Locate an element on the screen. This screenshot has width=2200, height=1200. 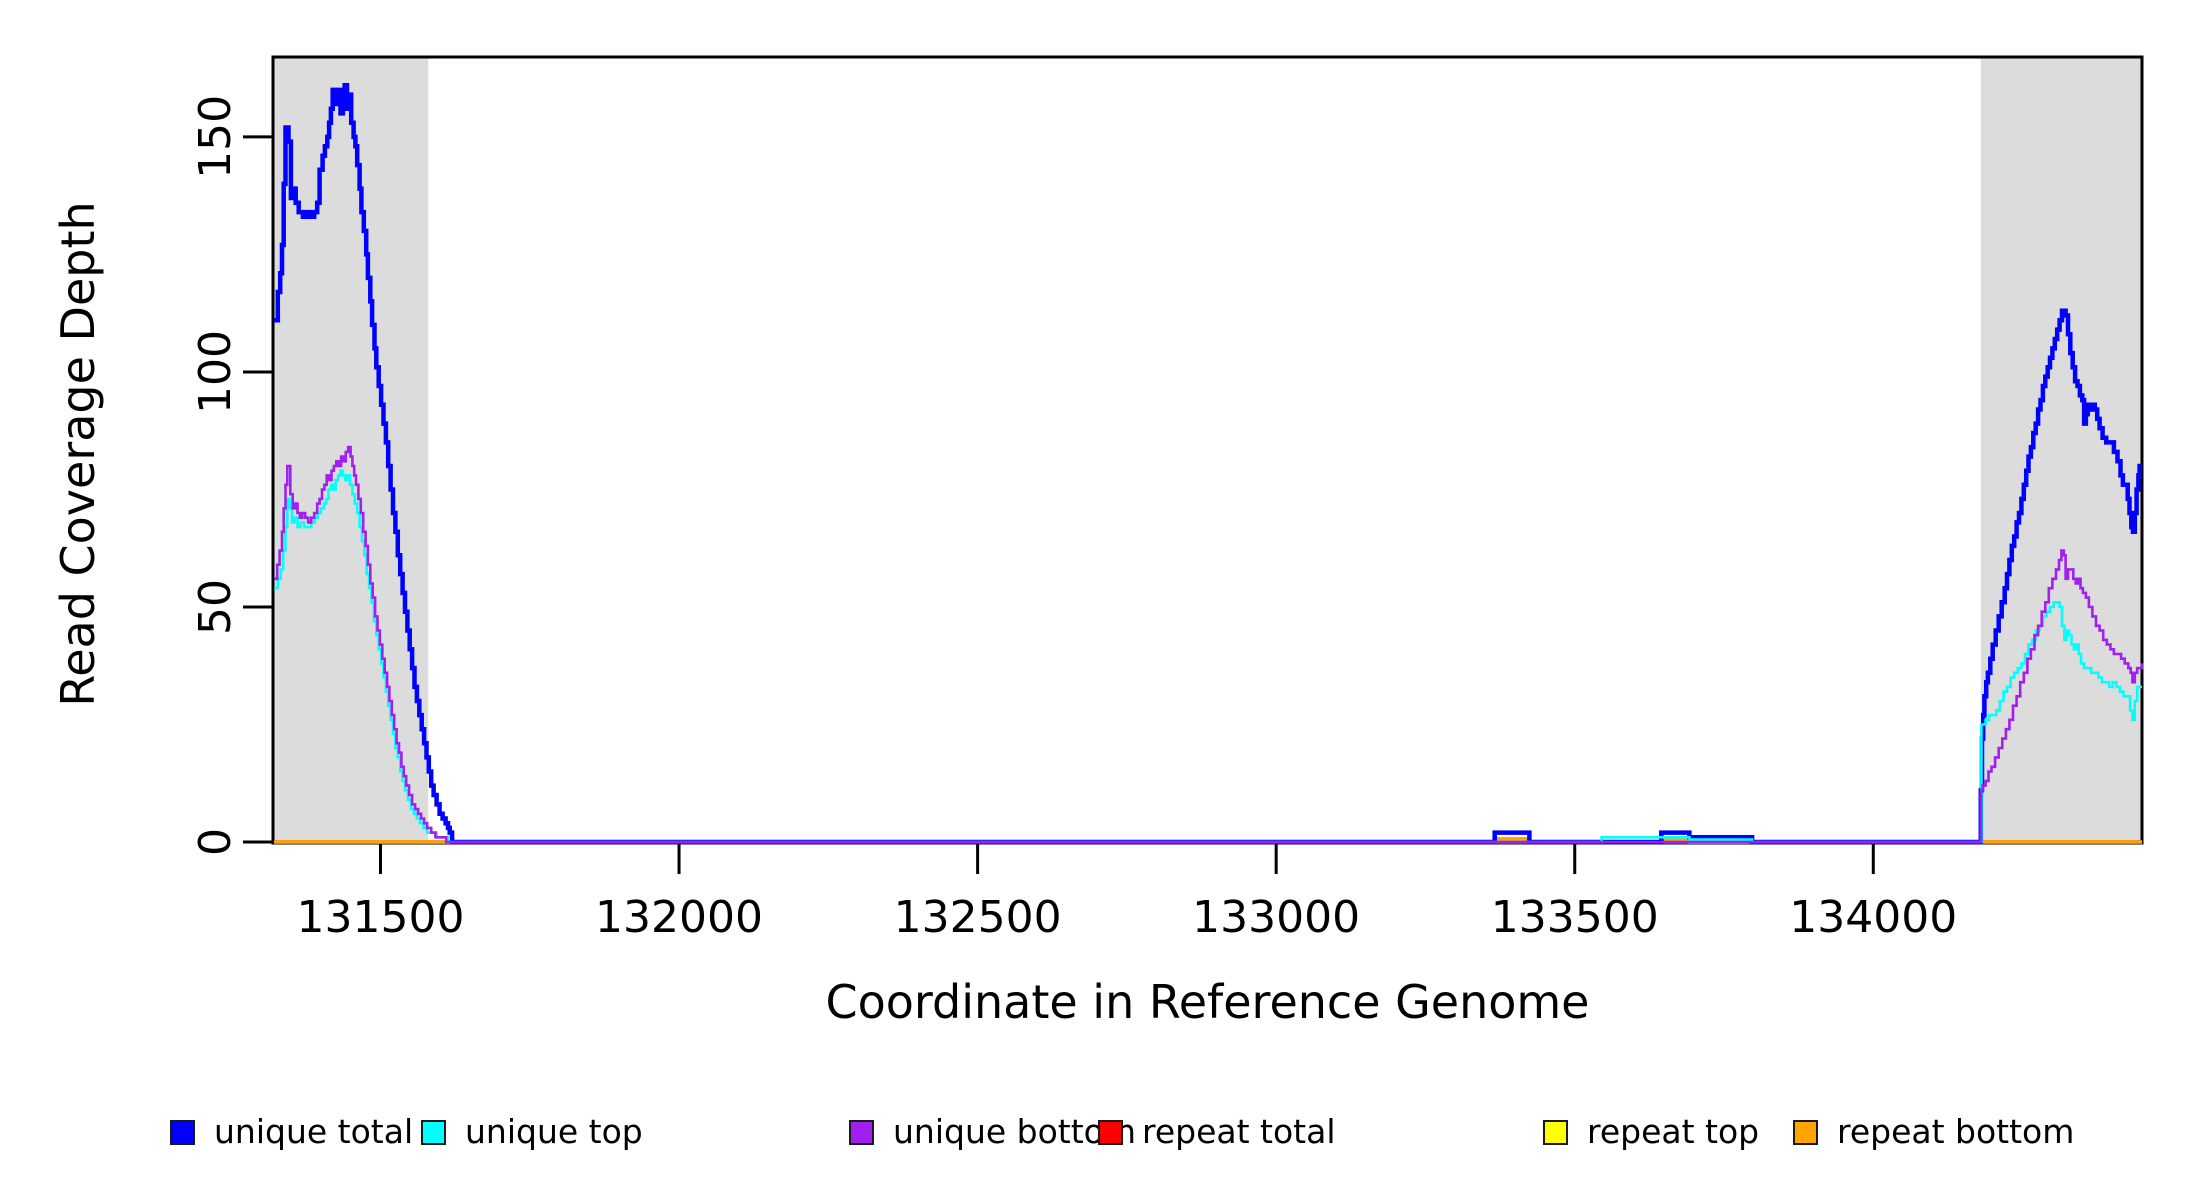
legend-item-unique-top: unique top is located at coordinates (532, 1131).